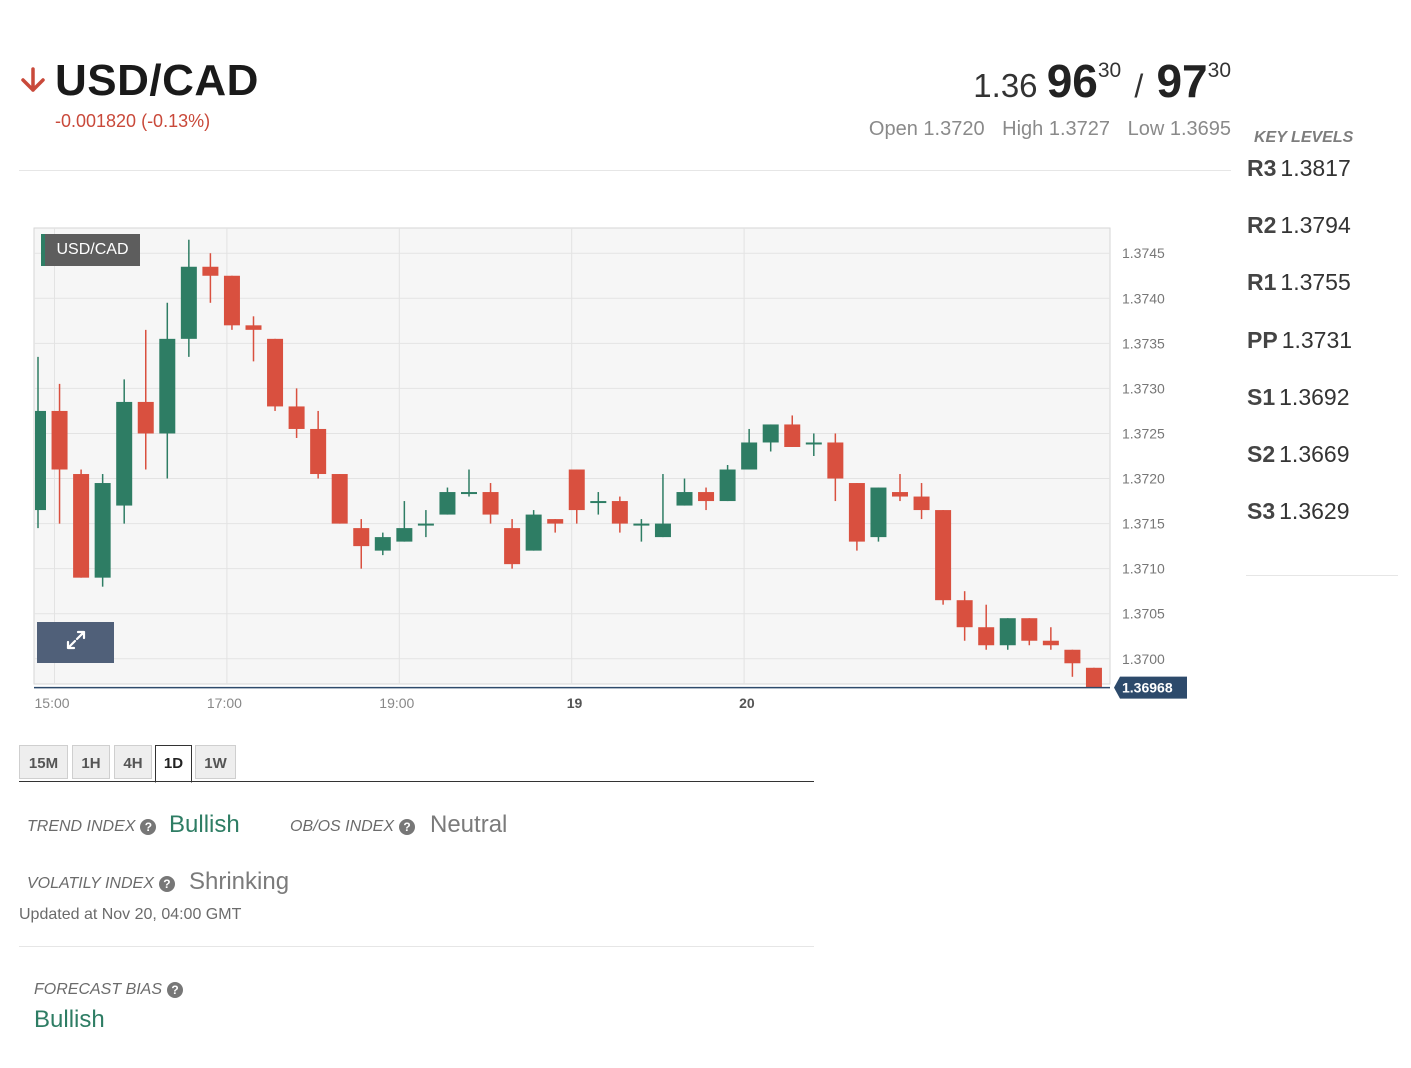  Describe the element at coordinates (204, 824) in the screenshot. I see `trend-index-value: Bullish` at that location.